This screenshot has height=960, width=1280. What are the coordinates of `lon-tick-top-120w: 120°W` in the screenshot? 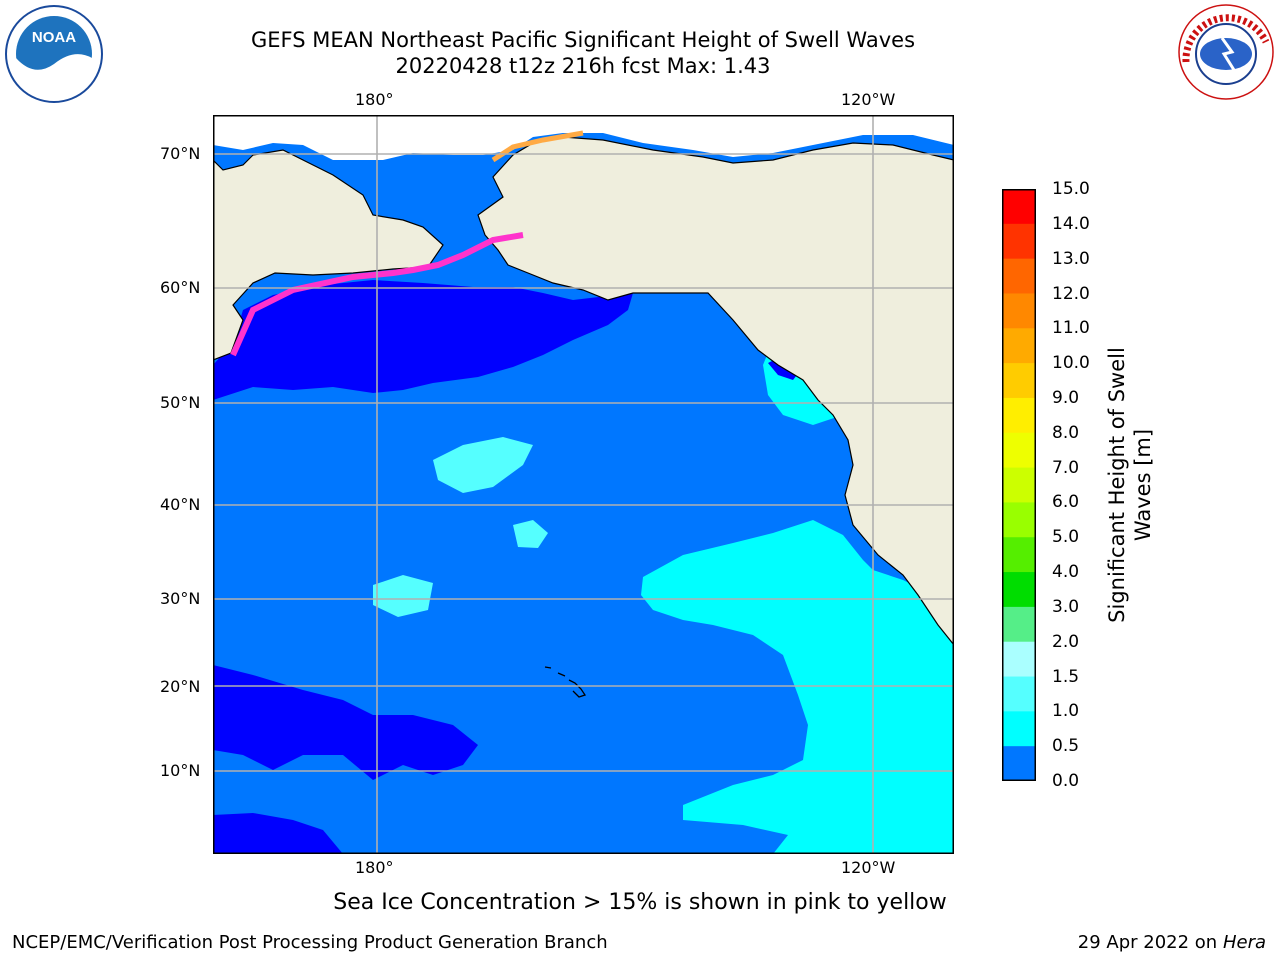 It's located at (868, 99).